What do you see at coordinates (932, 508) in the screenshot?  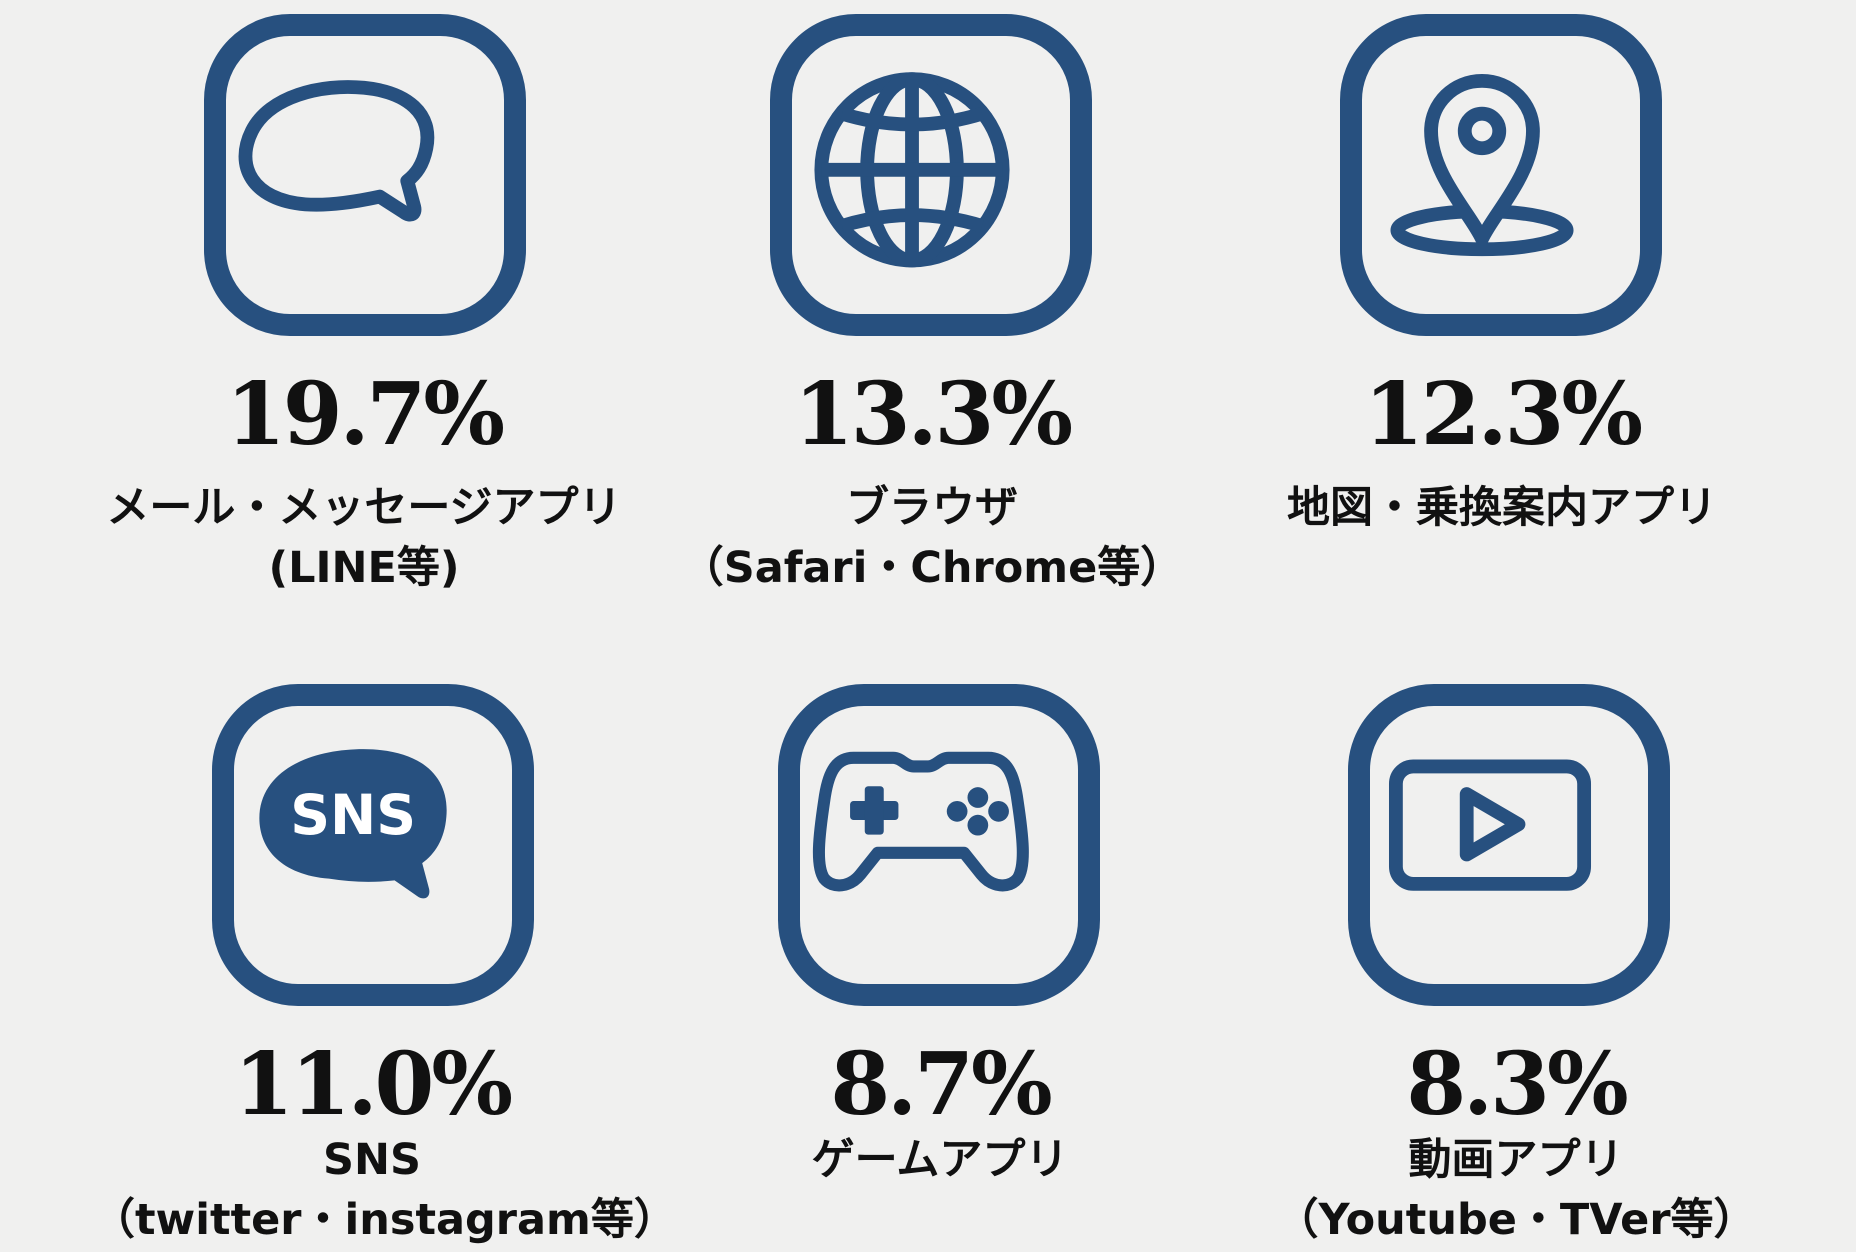 I see `category-label: ブラウザ` at bounding box center [932, 508].